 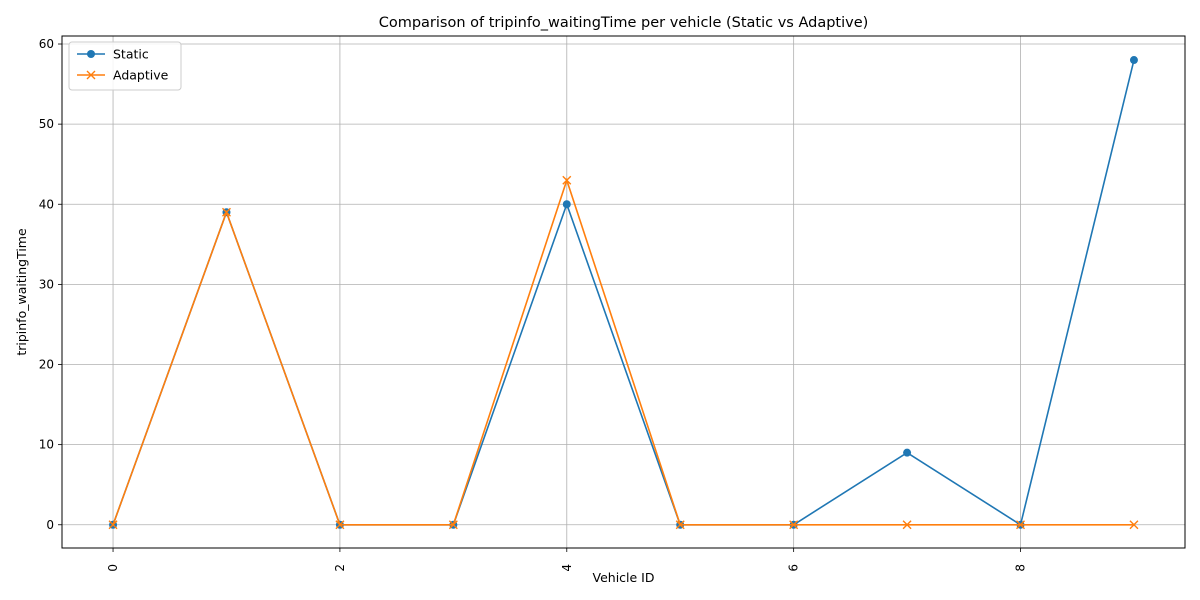 What do you see at coordinates (46, 204) in the screenshot?
I see `y-tick-label: 40` at bounding box center [46, 204].